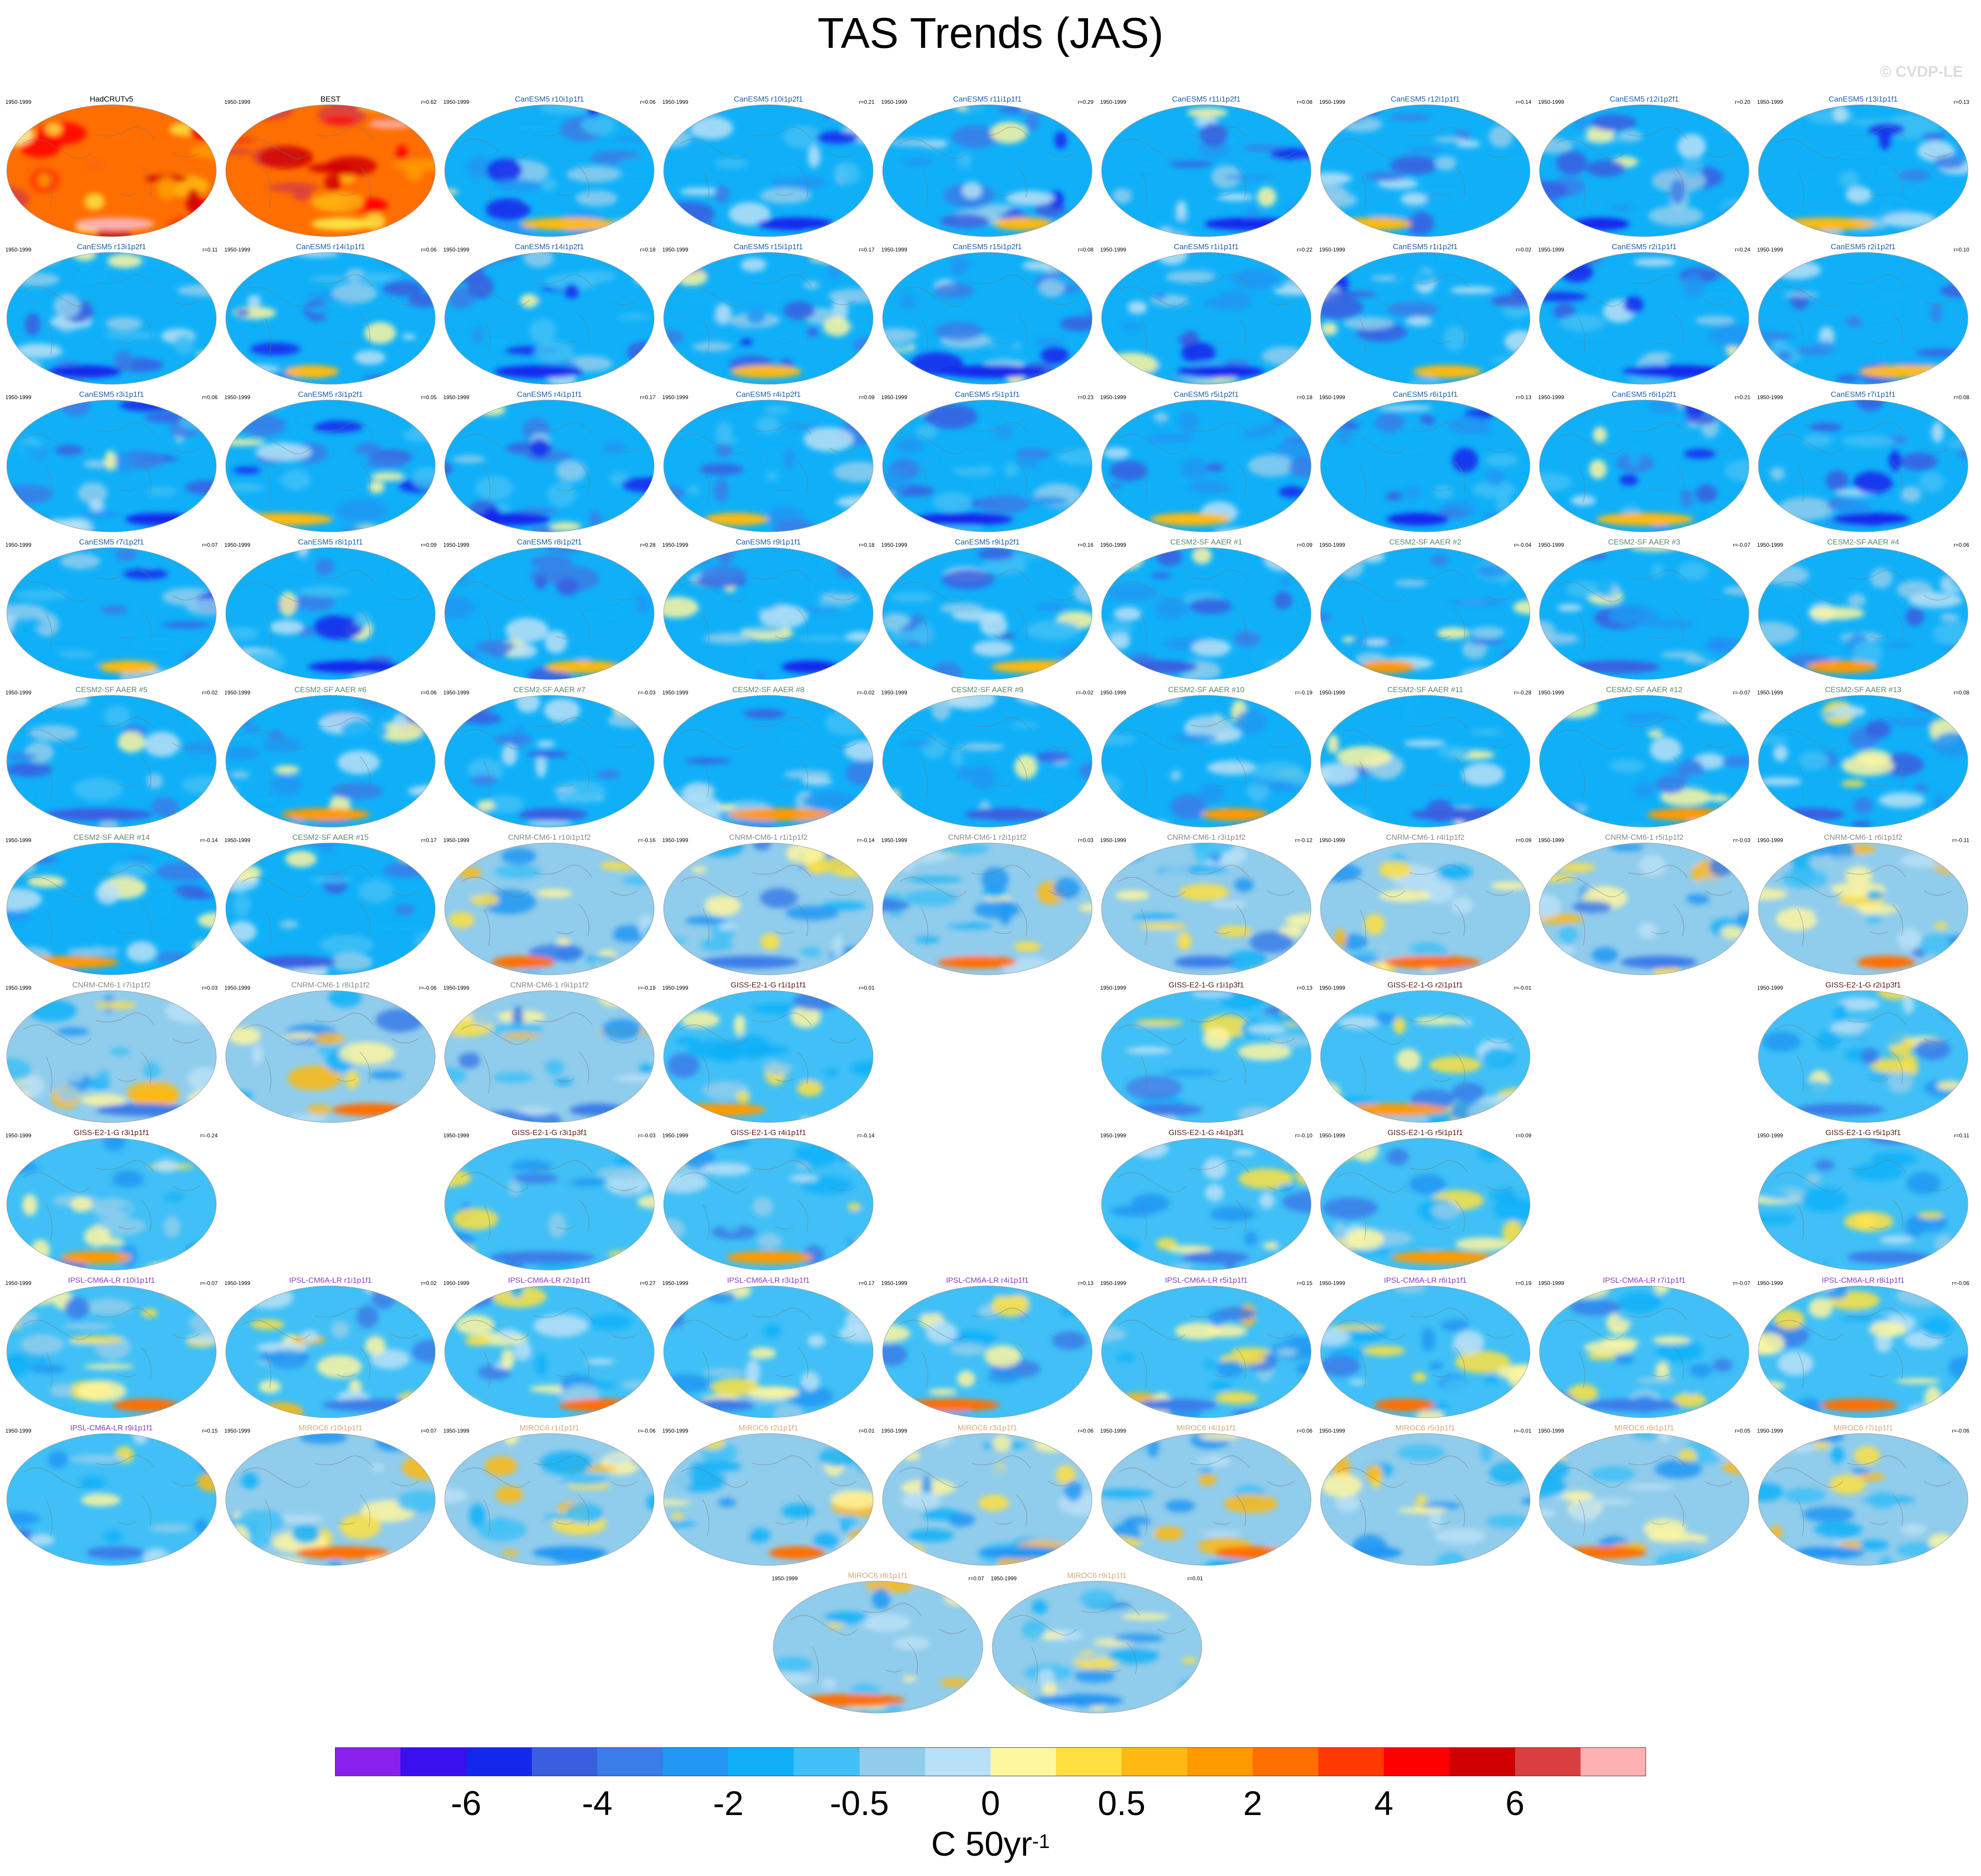  Describe the element at coordinates (1863, 1280) in the screenshot. I see `panel-title: IPSL-CM6A-LR r8i1p1f1` at that location.